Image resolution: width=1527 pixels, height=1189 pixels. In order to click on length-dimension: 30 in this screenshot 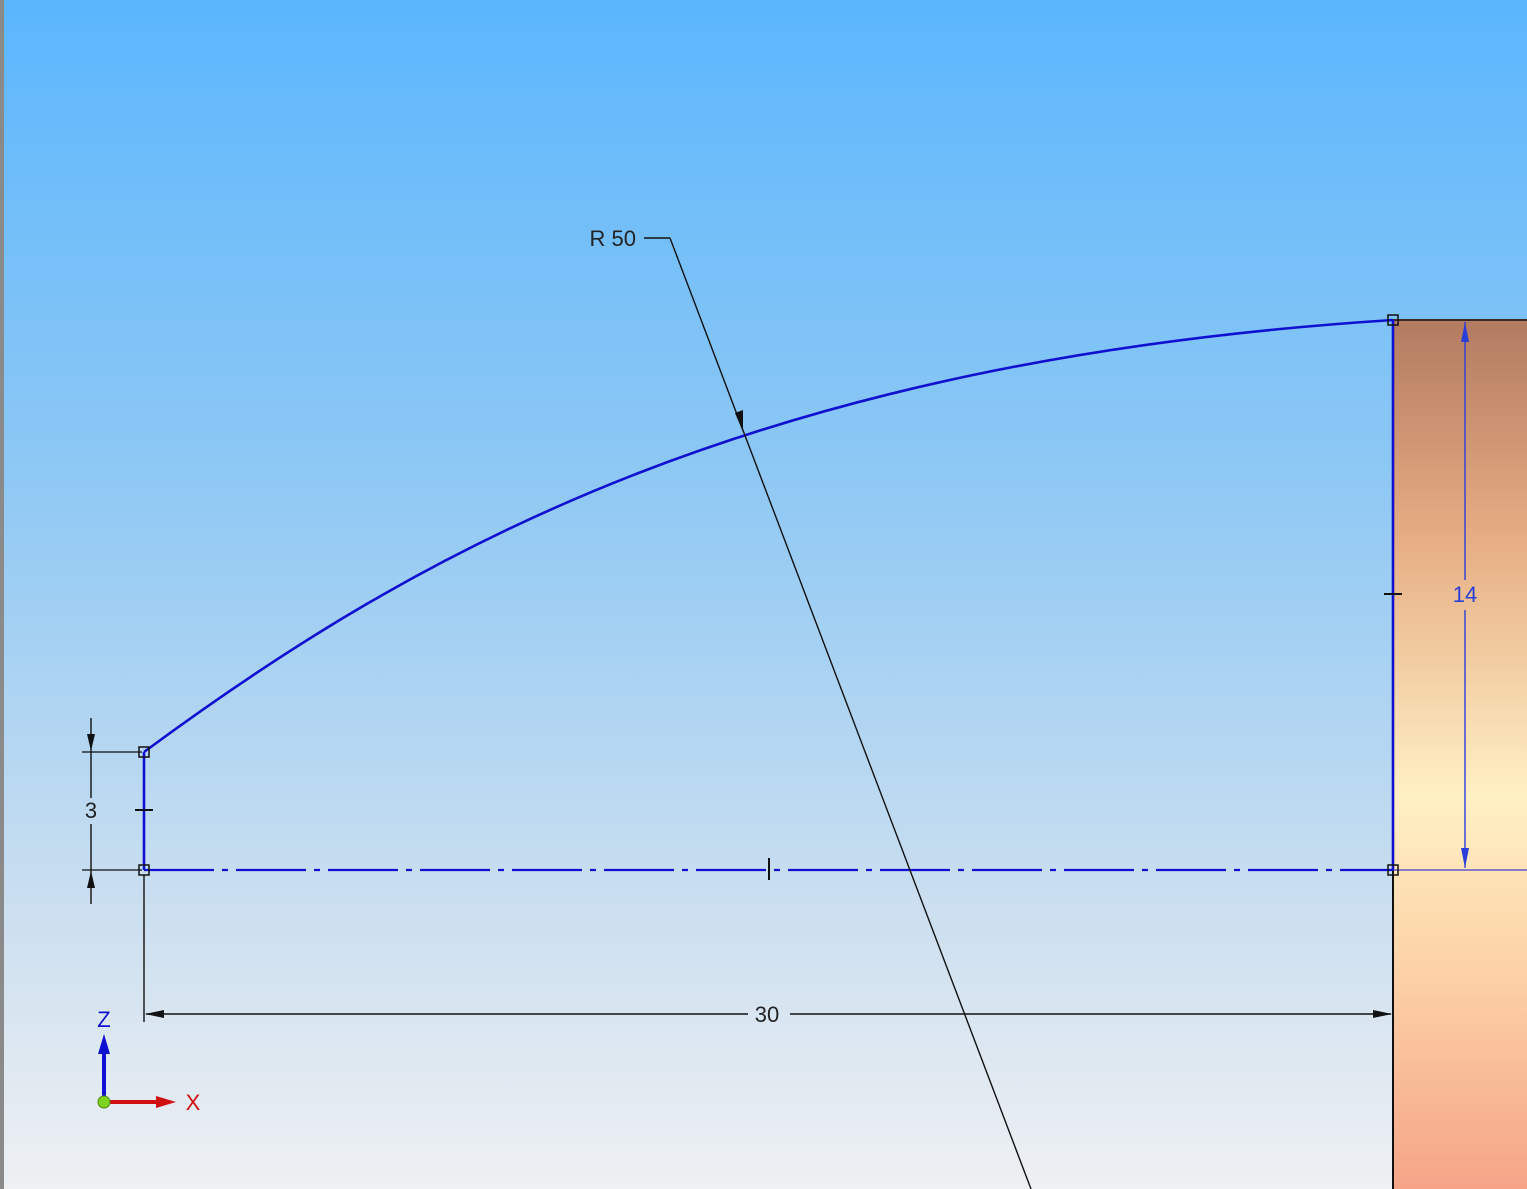, I will do `click(767, 951)`.